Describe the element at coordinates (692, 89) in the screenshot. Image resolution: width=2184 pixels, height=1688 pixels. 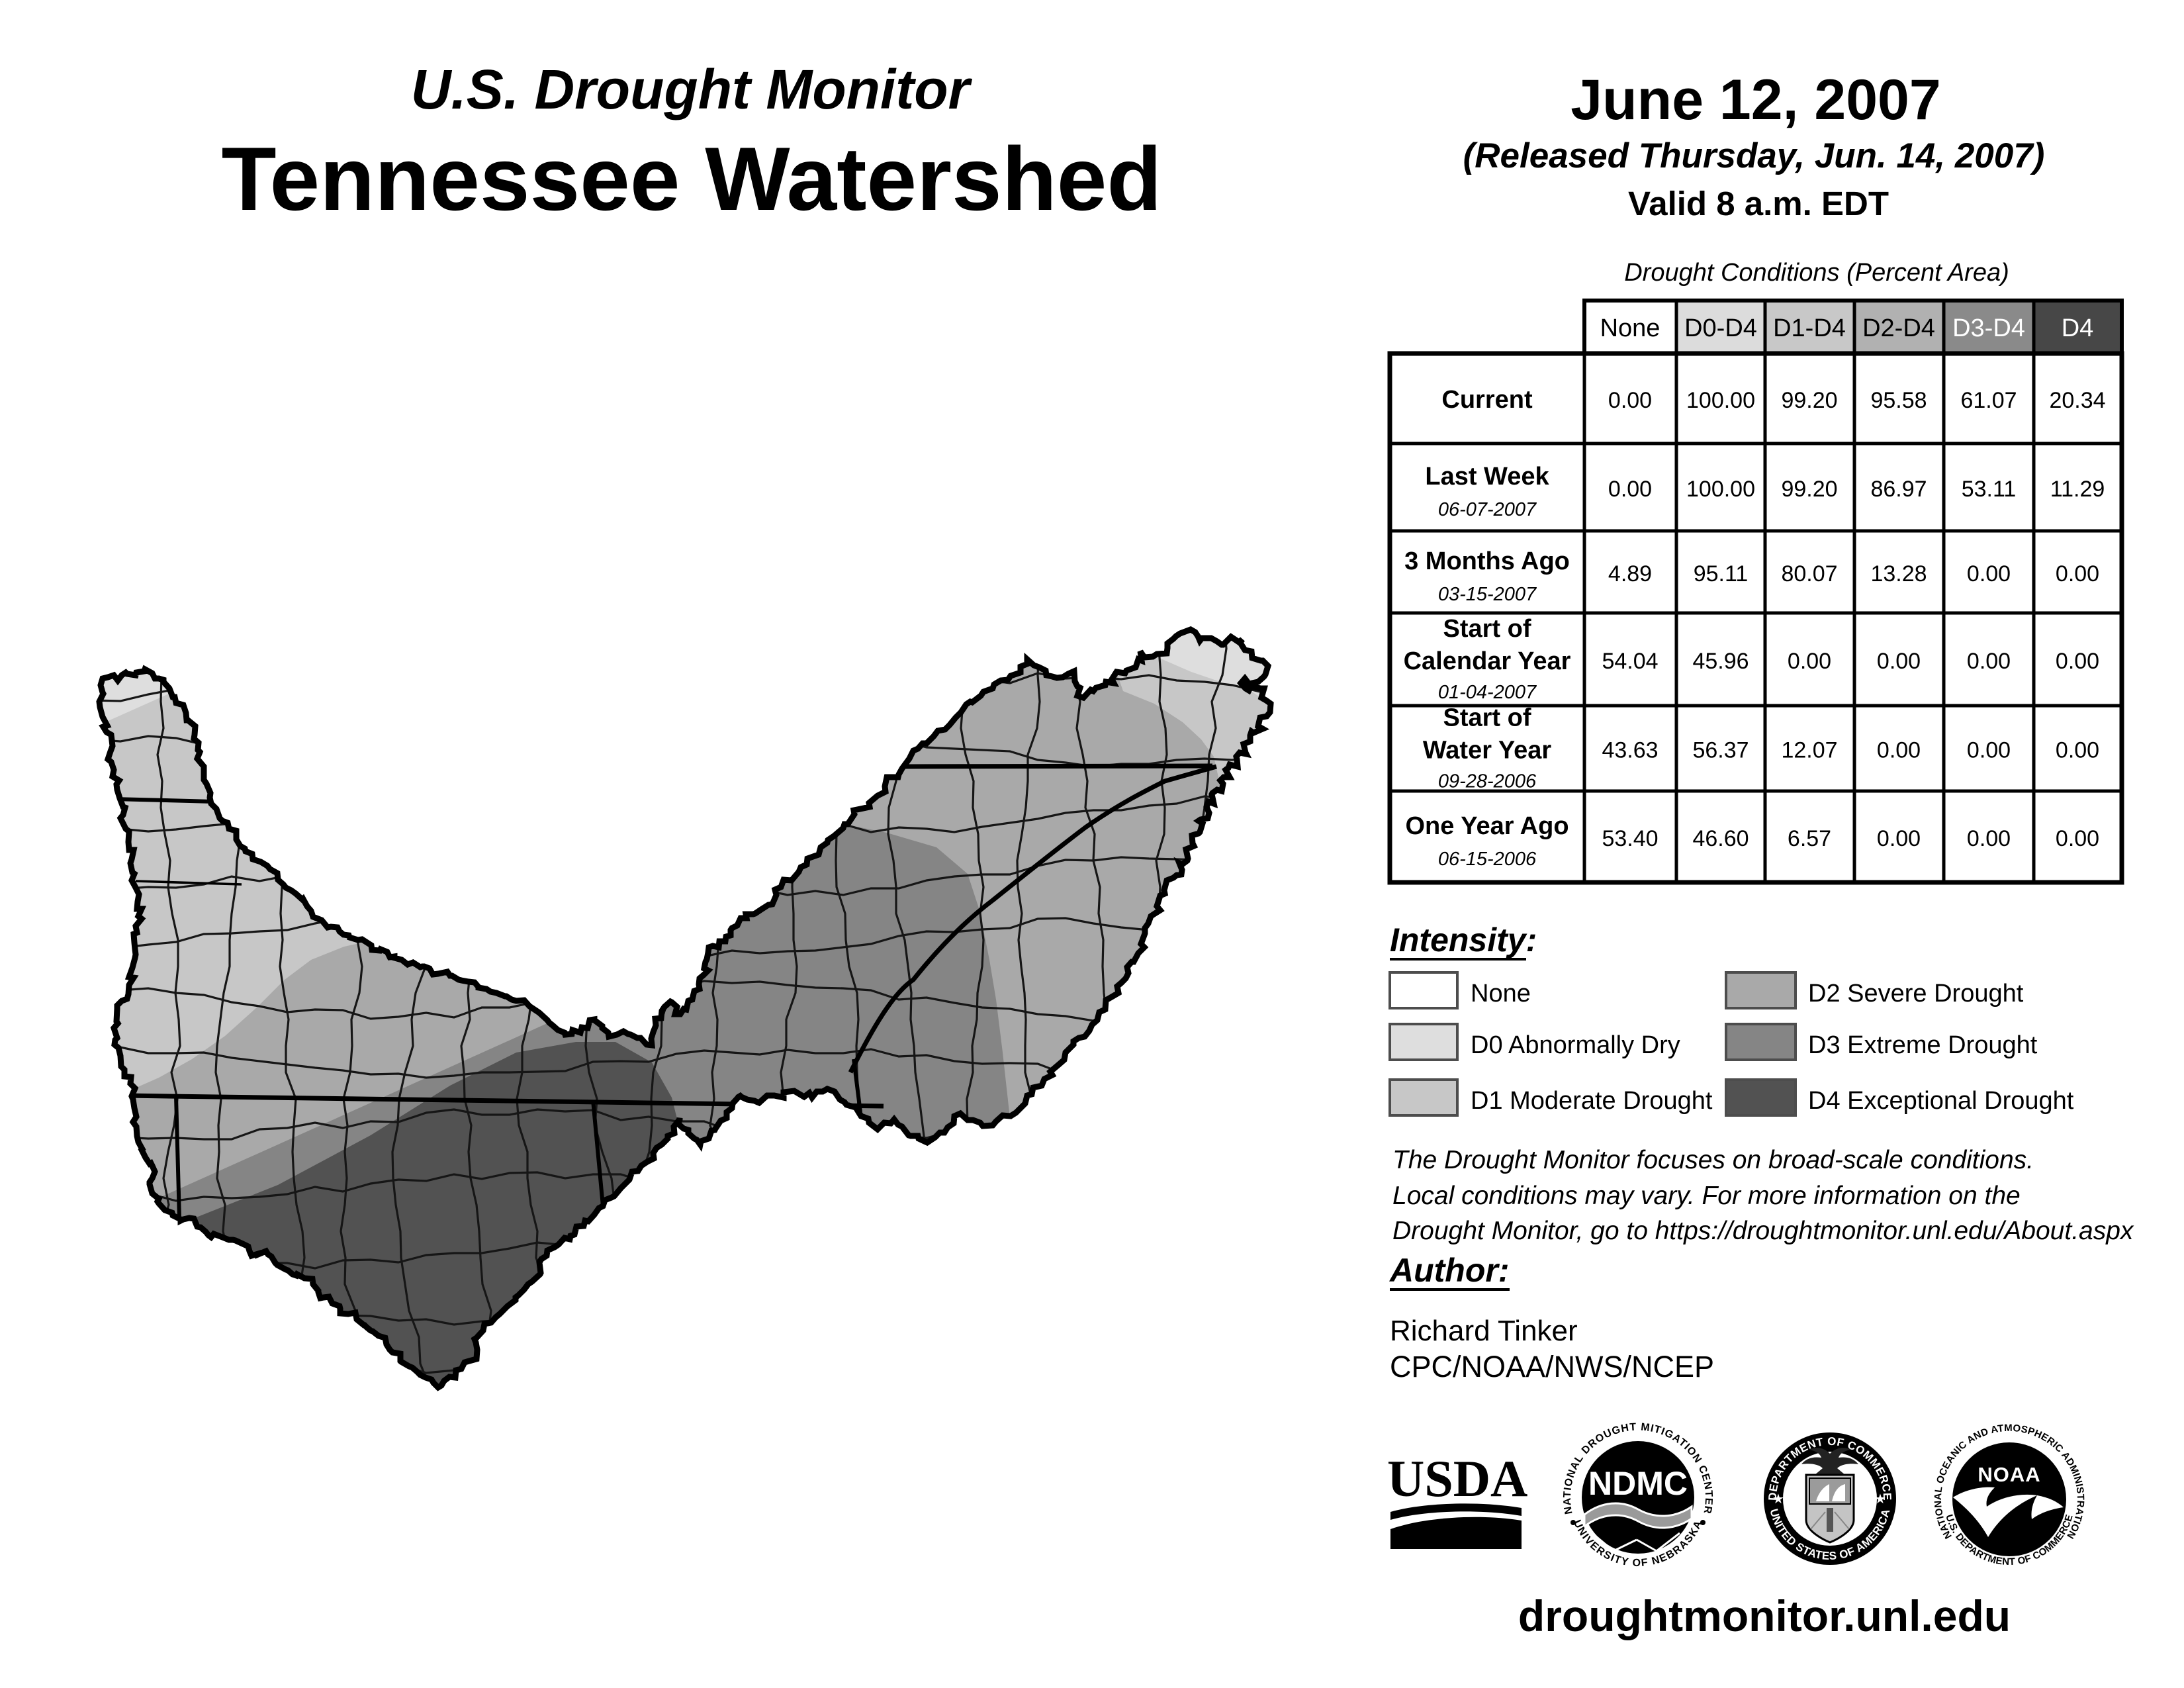
I see `svg-text: U.S. Drought Monitor` at that location.